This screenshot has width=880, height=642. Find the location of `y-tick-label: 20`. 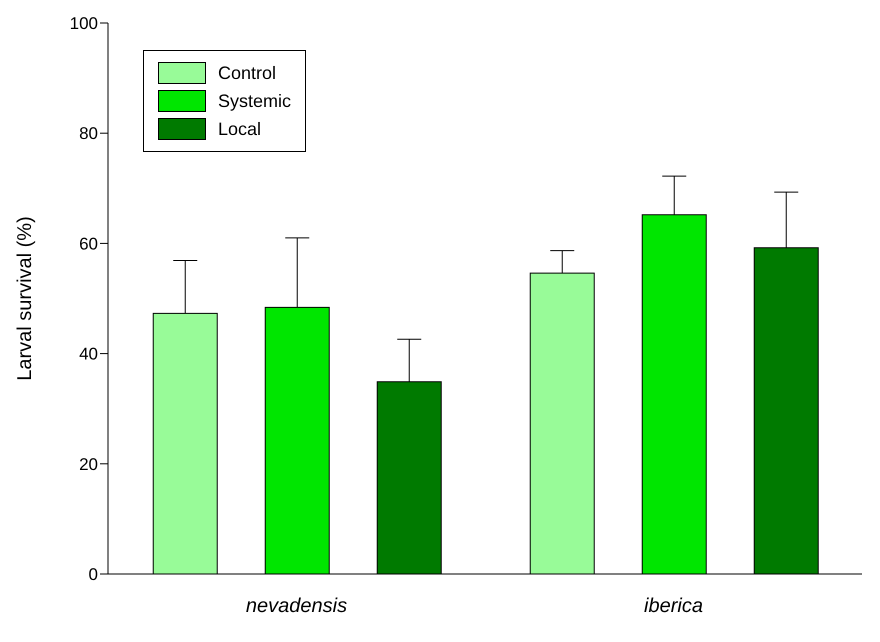

y-tick-label: 20 is located at coordinates (88, 464).